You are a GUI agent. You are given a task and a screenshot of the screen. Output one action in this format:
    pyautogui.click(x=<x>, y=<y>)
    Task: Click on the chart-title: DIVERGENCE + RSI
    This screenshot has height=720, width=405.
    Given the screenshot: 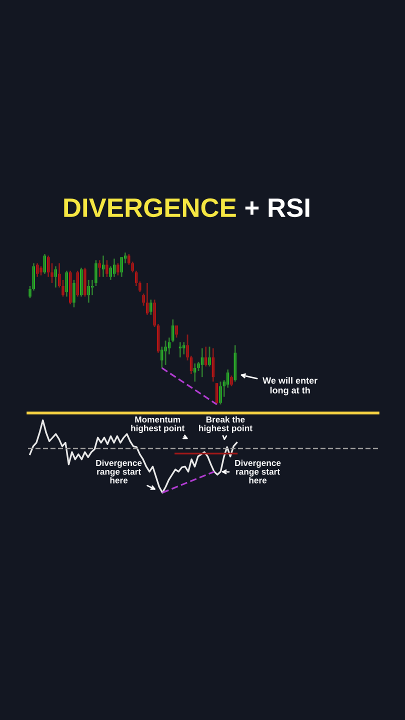 What is the action you would take?
    pyautogui.click(x=187, y=208)
    